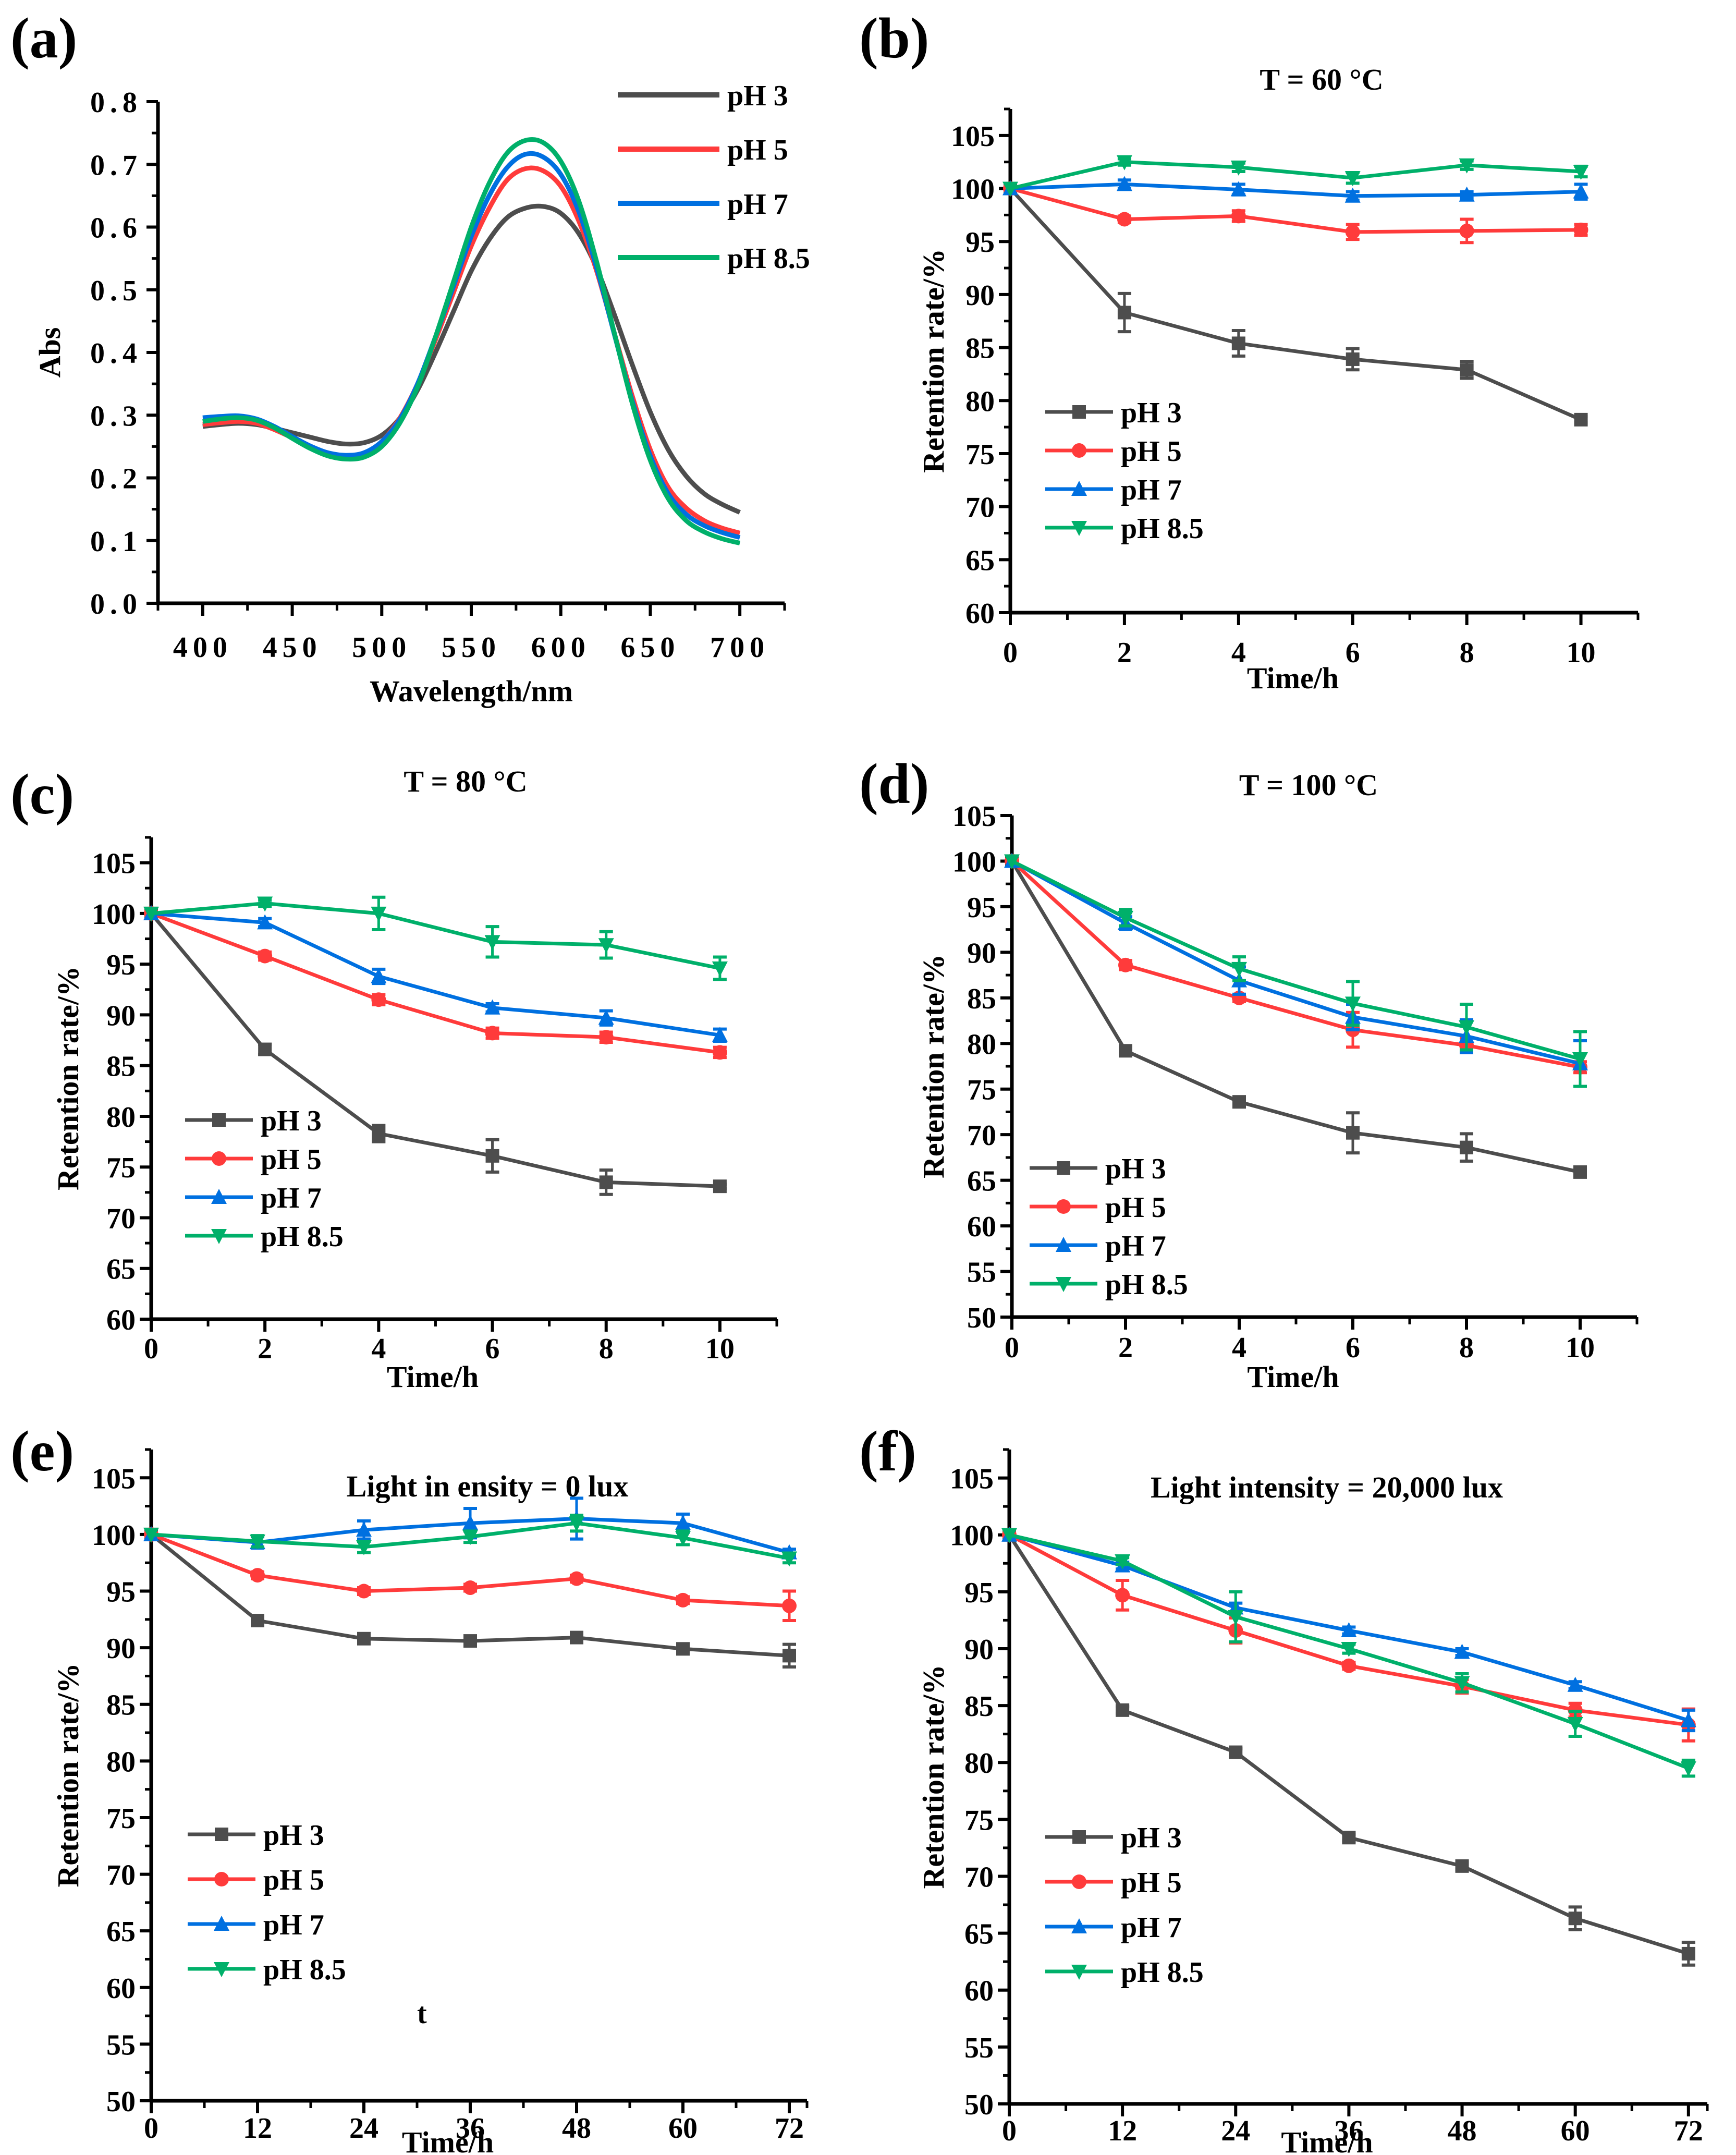 The height and width of the screenshot is (2155, 1736). Describe the element at coordinates (982, 1273) in the screenshot. I see `y-tick-label: 55` at that location.